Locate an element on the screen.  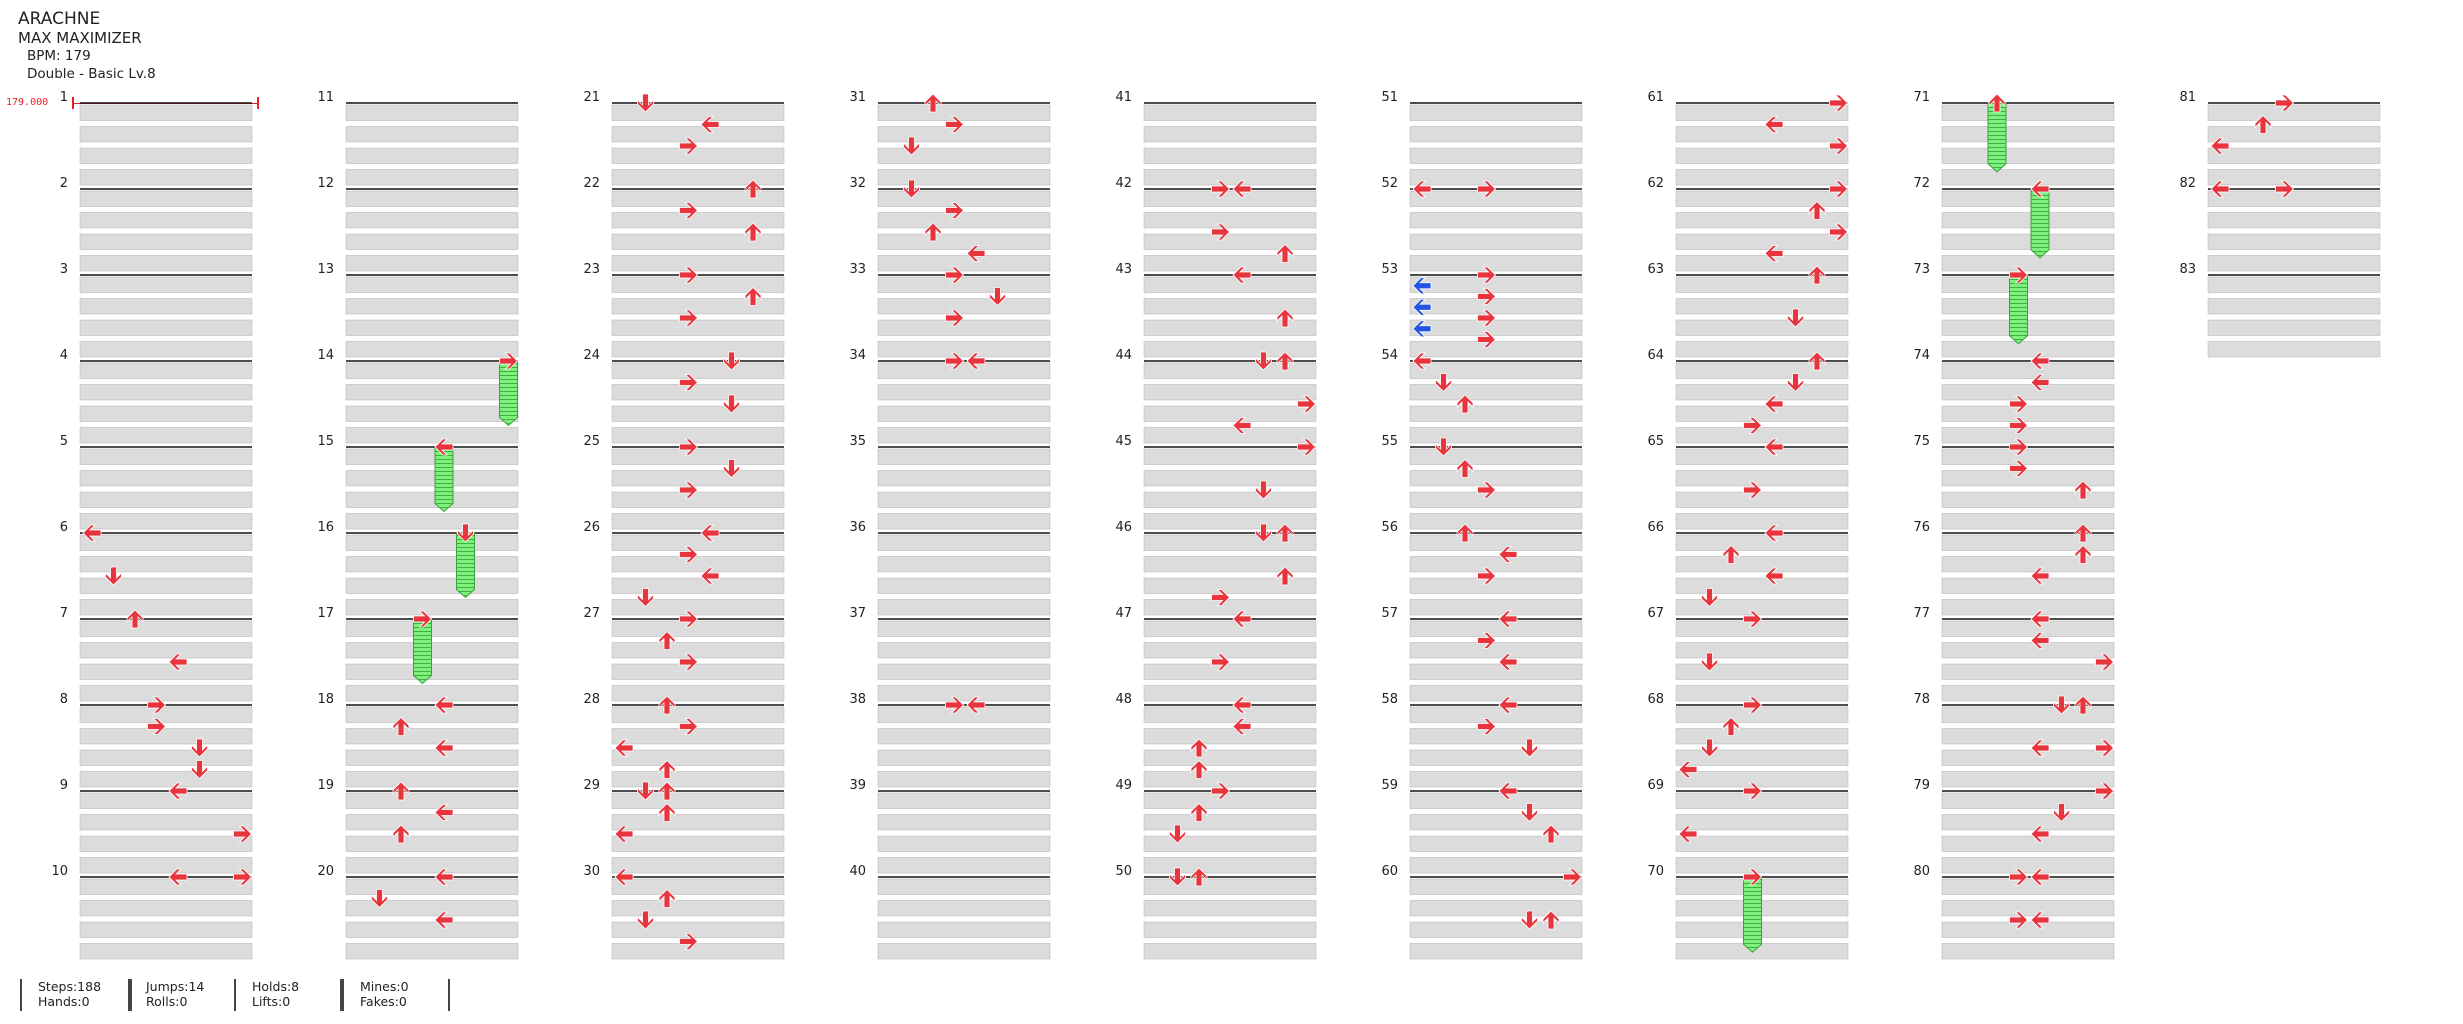
stat-steps: Steps:188 is located at coordinates (70, 986).